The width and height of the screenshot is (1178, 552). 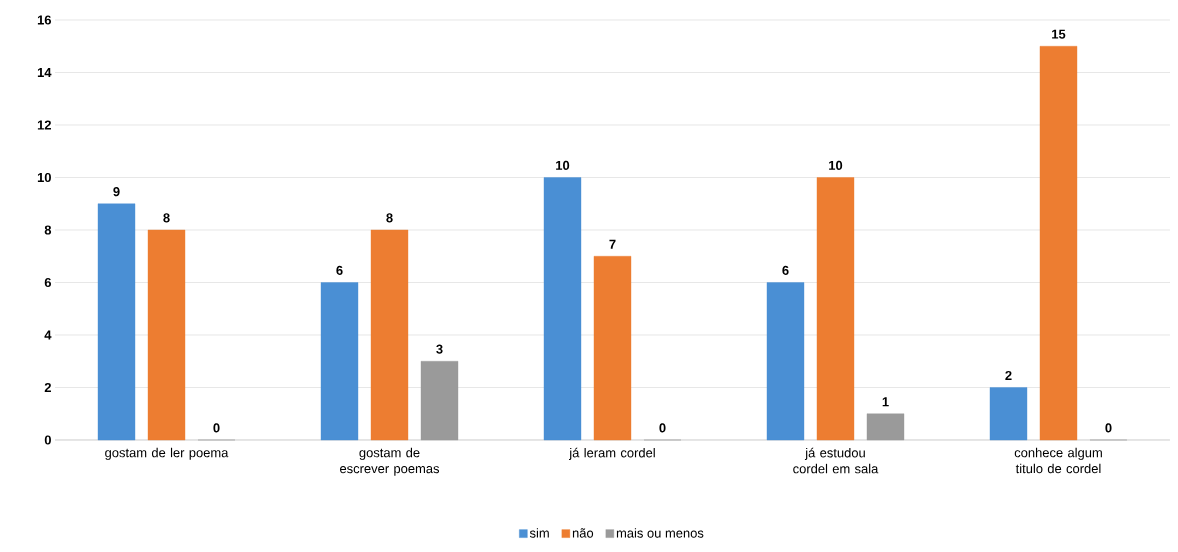 What do you see at coordinates (439, 349) in the screenshot?
I see `data-label: 3` at bounding box center [439, 349].